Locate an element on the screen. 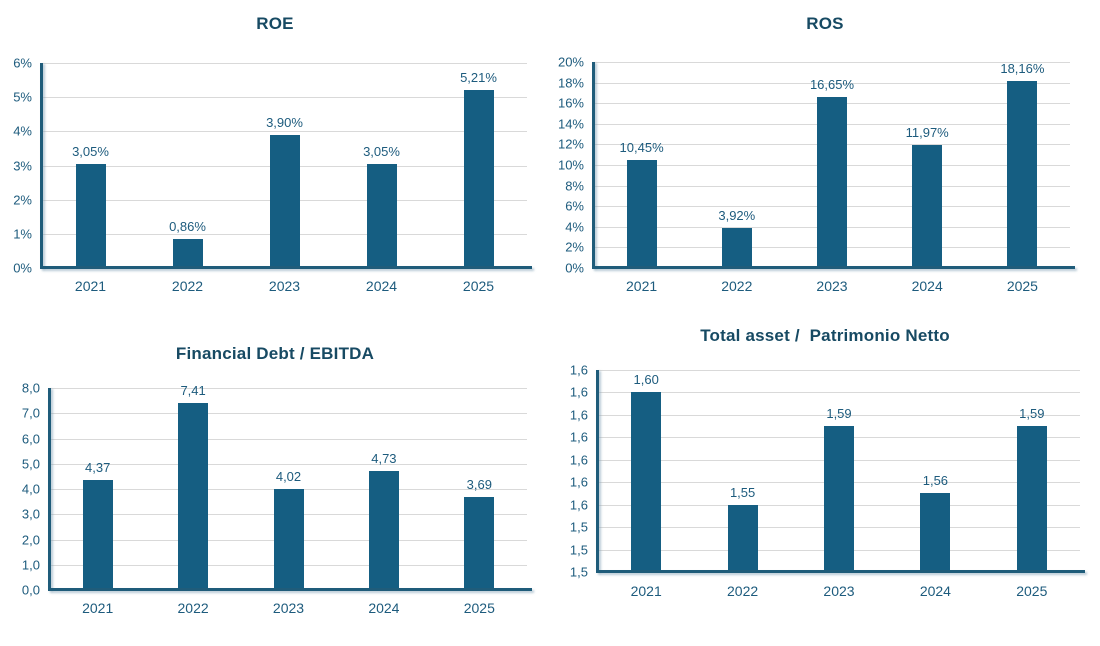 The height and width of the screenshot is (646, 1100). y-tick-label: 16% is located at coordinates (570, 103).